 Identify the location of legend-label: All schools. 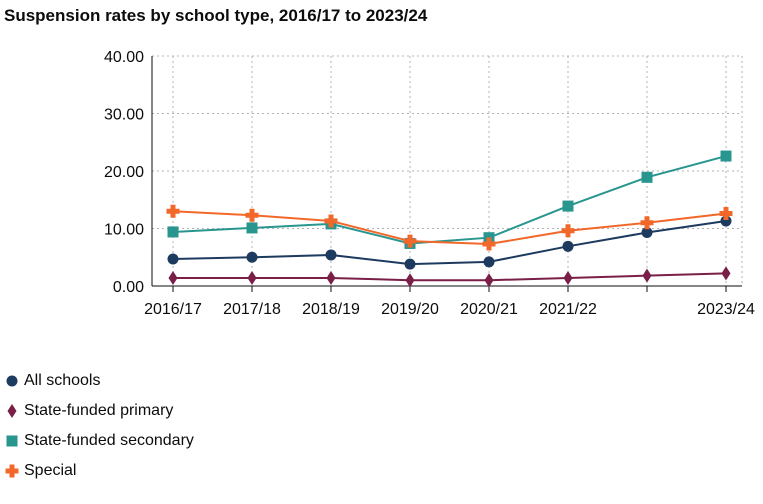
(62, 380).